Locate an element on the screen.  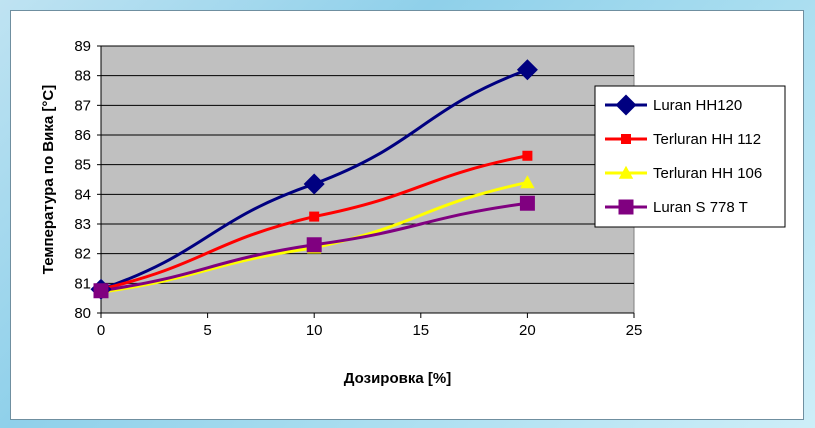
legend-item: Terluran HH 112 is located at coordinates (683, 139).